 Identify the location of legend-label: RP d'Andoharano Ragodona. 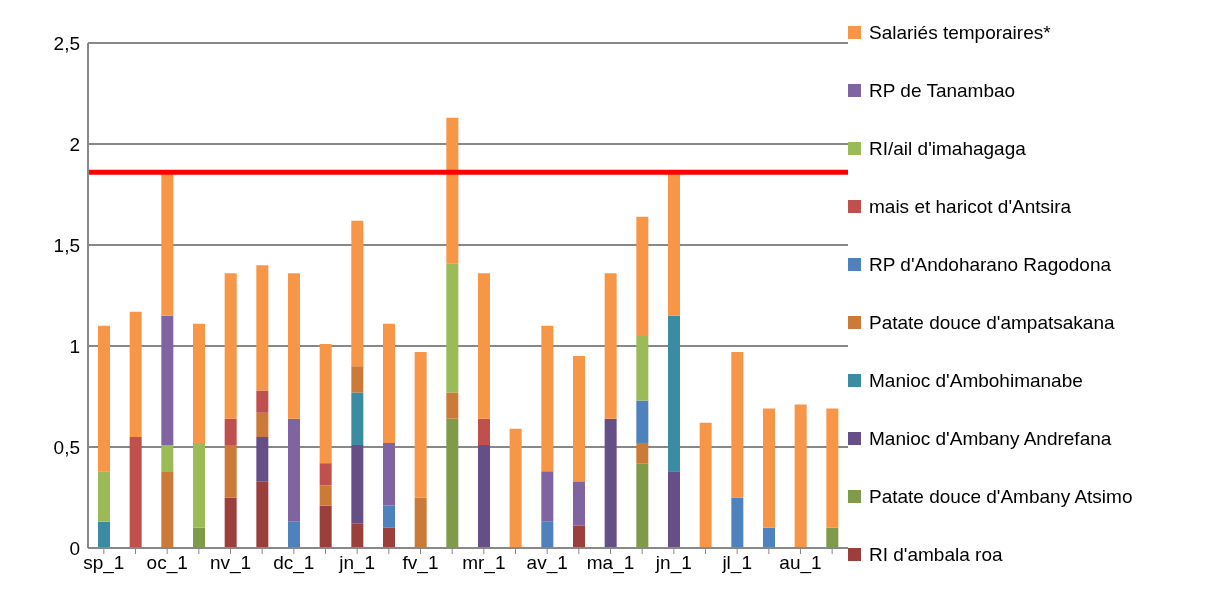
(990, 265).